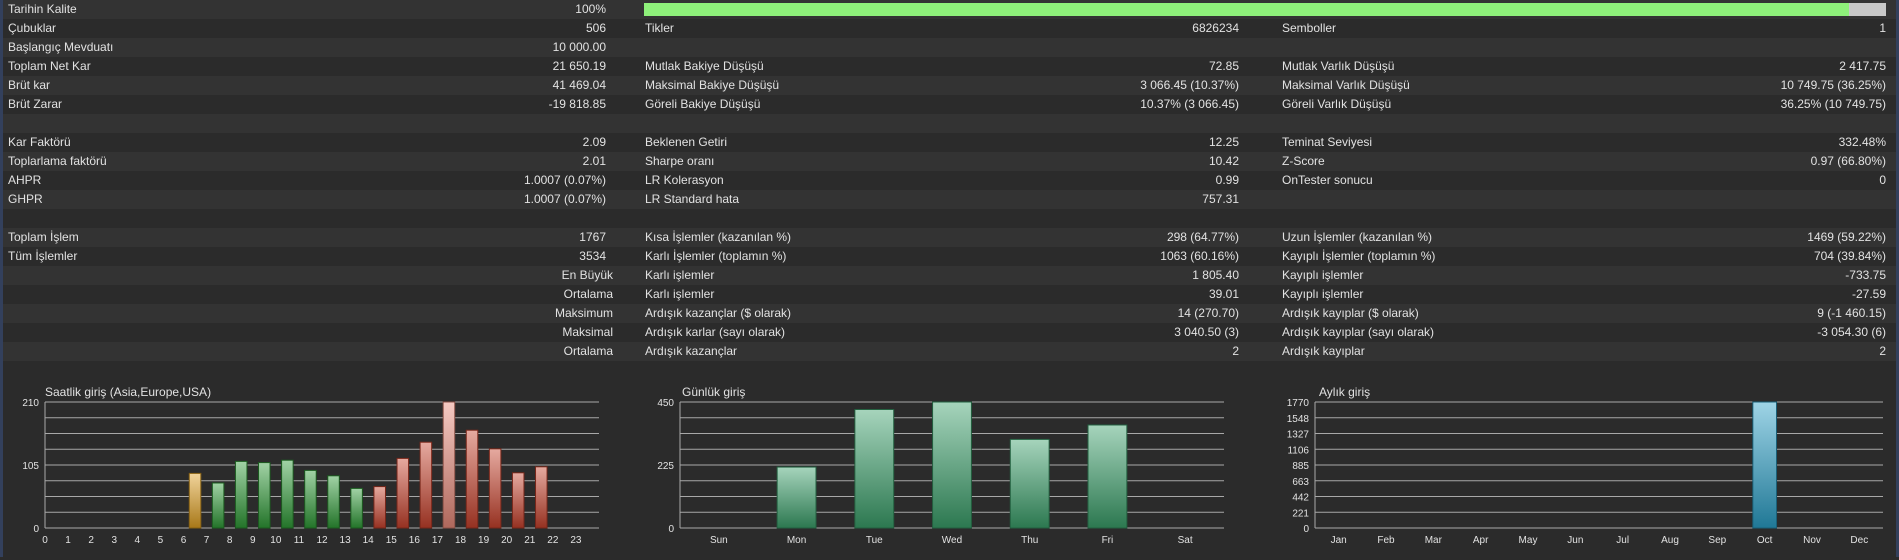 The width and height of the screenshot is (1899, 560). Describe the element at coordinates (590, 9) in the screenshot. I see `history-quality-value: 100%` at that location.